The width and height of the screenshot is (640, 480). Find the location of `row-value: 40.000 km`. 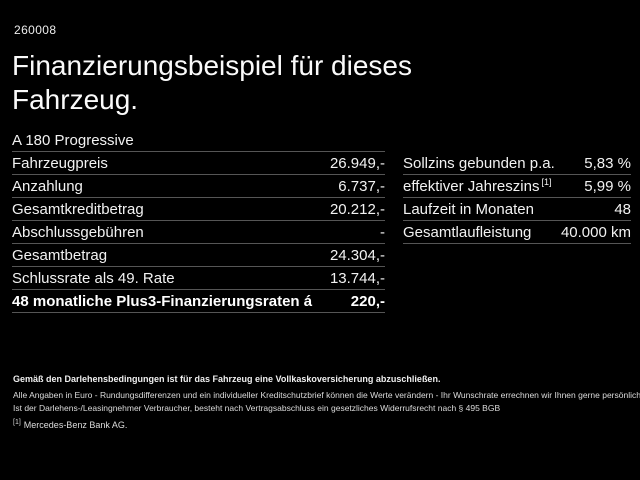

row-value: 40.000 km is located at coordinates (595, 232).